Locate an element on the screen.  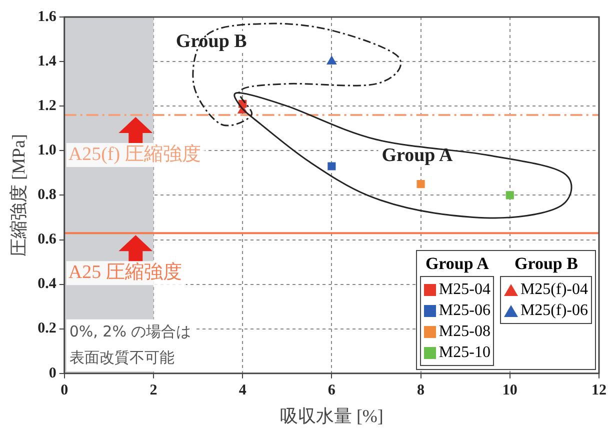
legend-label: M25-06 is located at coordinates (464, 311).